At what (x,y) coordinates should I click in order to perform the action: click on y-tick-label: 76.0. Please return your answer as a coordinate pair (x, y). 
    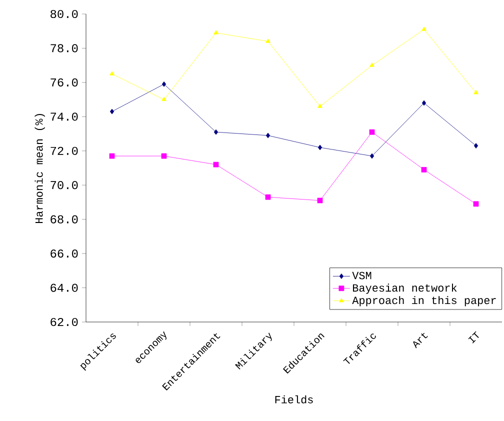
    Looking at the image, I should click on (64, 82).